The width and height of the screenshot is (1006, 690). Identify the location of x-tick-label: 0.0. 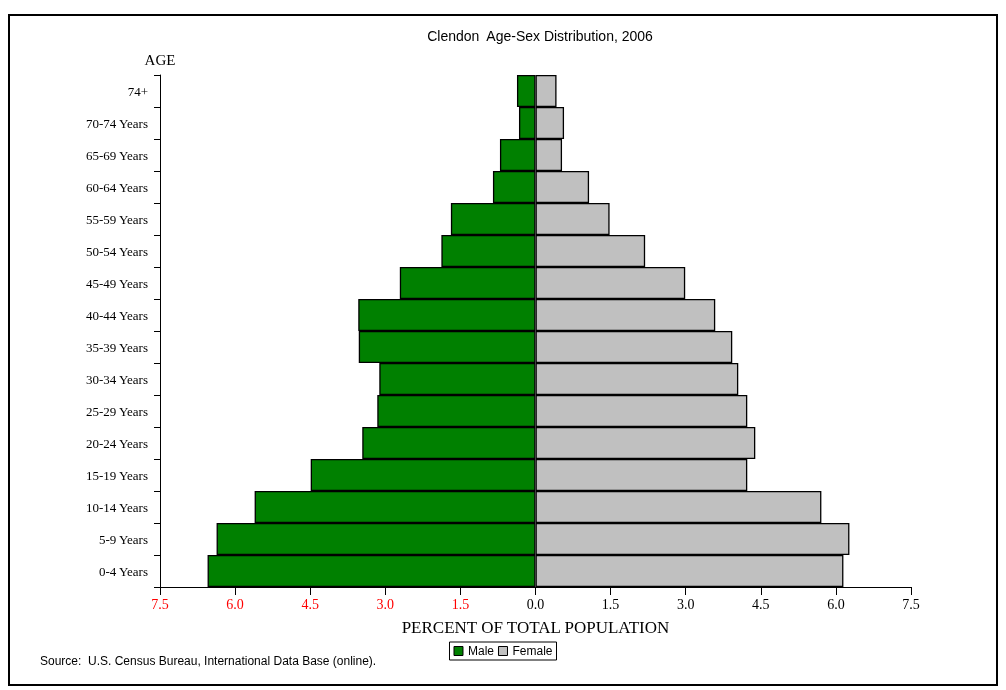
(535, 604).